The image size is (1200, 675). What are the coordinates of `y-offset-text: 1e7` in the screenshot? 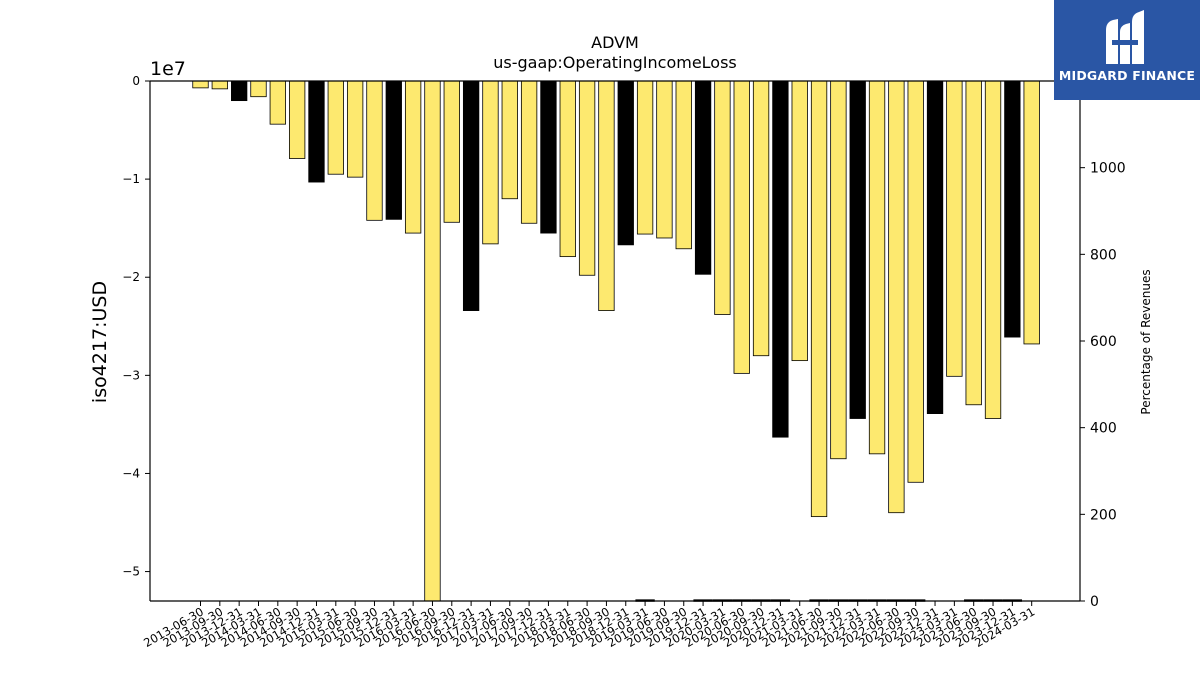 It's located at (168, 69).